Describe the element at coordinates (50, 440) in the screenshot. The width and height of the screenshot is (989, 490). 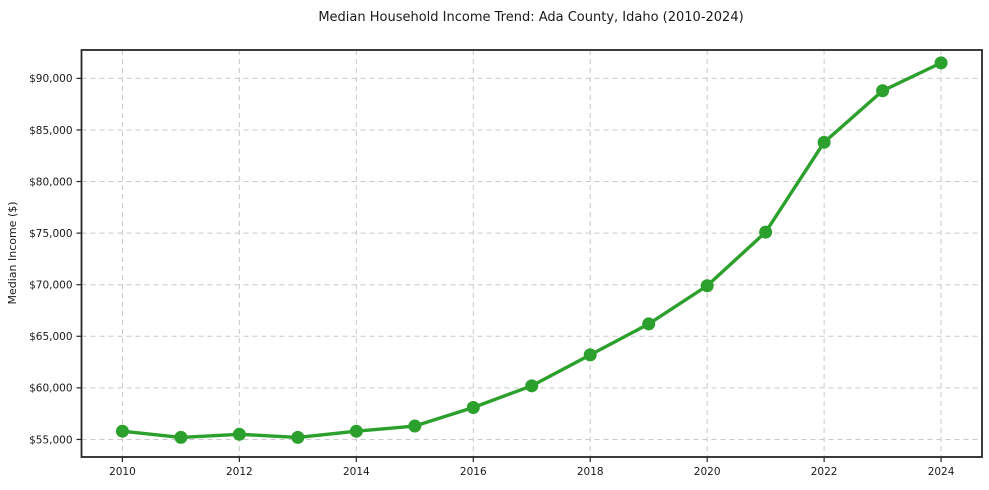
I see `y-tick-label: $55,000` at that location.